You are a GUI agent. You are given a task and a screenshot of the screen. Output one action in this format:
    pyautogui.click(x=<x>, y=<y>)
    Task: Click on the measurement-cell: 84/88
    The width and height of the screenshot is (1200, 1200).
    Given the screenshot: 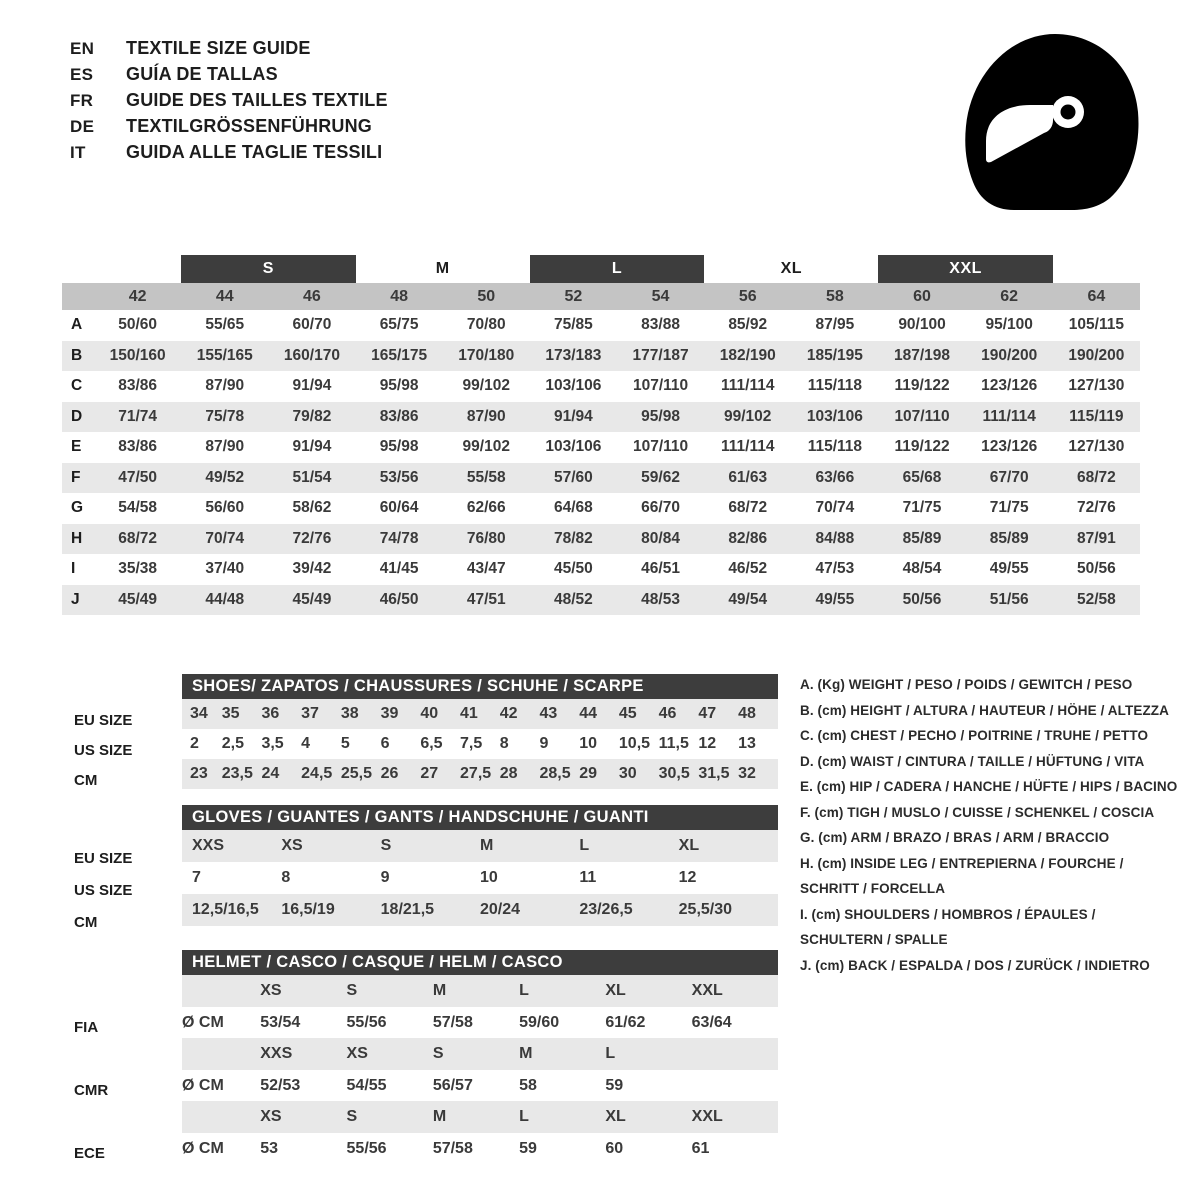 What is the action you would take?
    pyautogui.click(x=835, y=538)
    